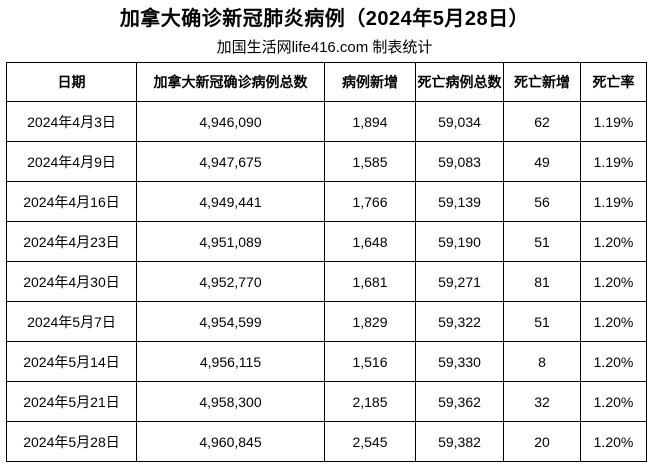 The image size is (649, 475). Describe the element at coordinates (230, 121) in the screenshot. I see `cell-total-cases: 4,946,090` at that location.